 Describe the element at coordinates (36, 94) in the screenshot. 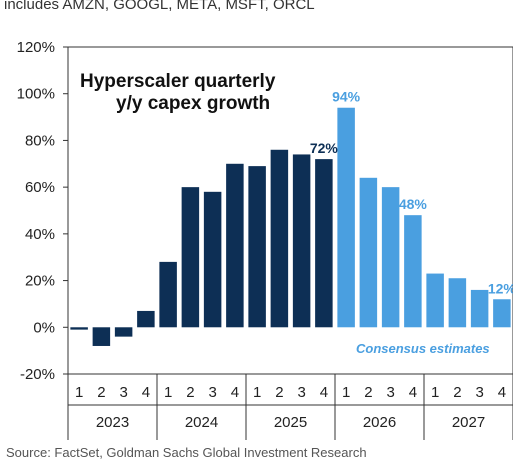

I see `y-tick-label: 100%` at that location.